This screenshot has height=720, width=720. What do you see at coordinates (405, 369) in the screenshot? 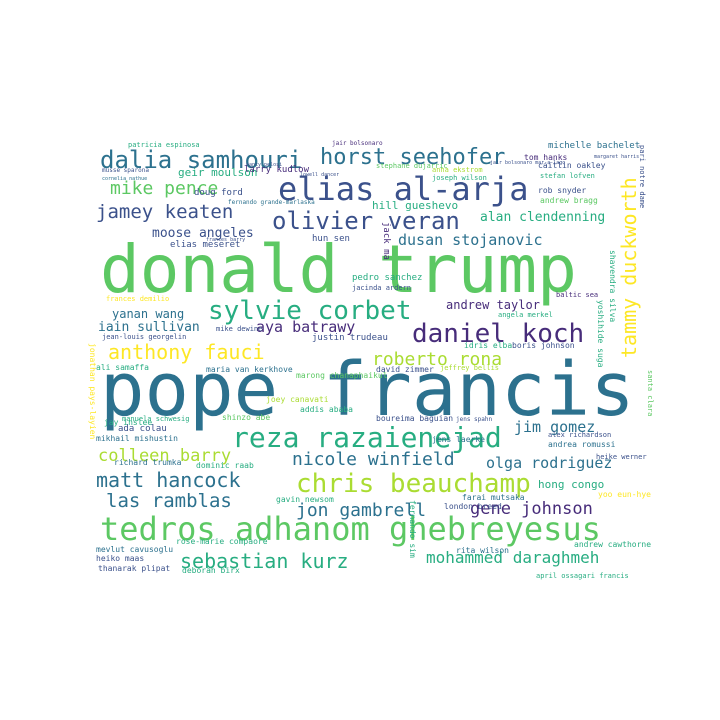
I see `word-david-zimmer: david zimmer` at bounding box center [405, 369].